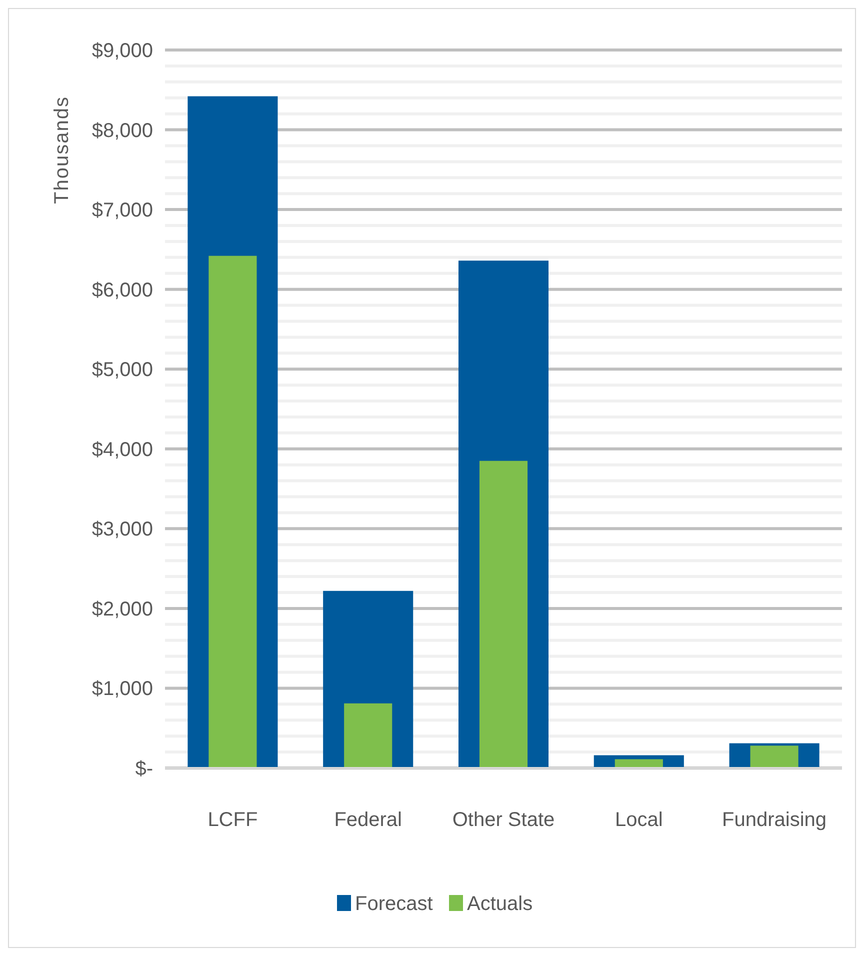 This screenshot has width=864, height=956. Describe the element at coordinates (122, 290) in the screenshot. I see `y-tick-label: $6,000` at that location.